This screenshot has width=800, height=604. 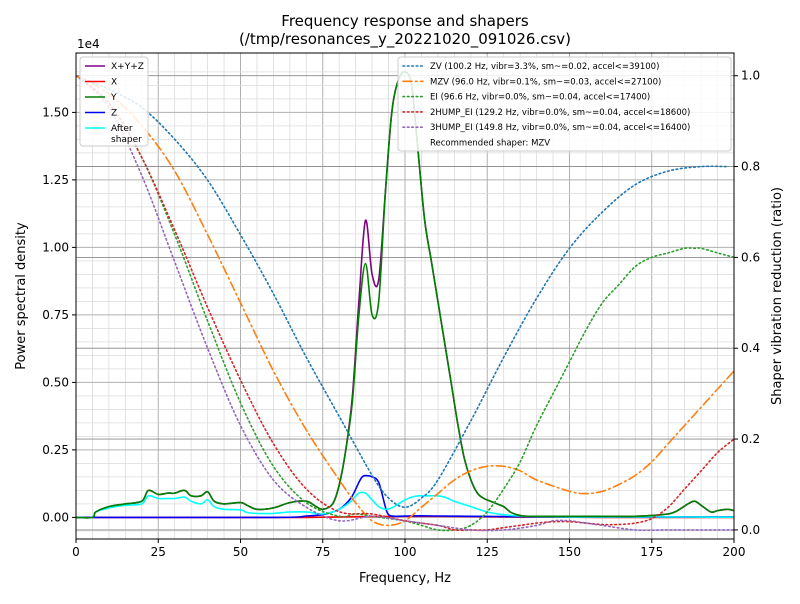 I want to click on legend-label-x-y-z: X+Y+Z, so click(x=127, y=67).